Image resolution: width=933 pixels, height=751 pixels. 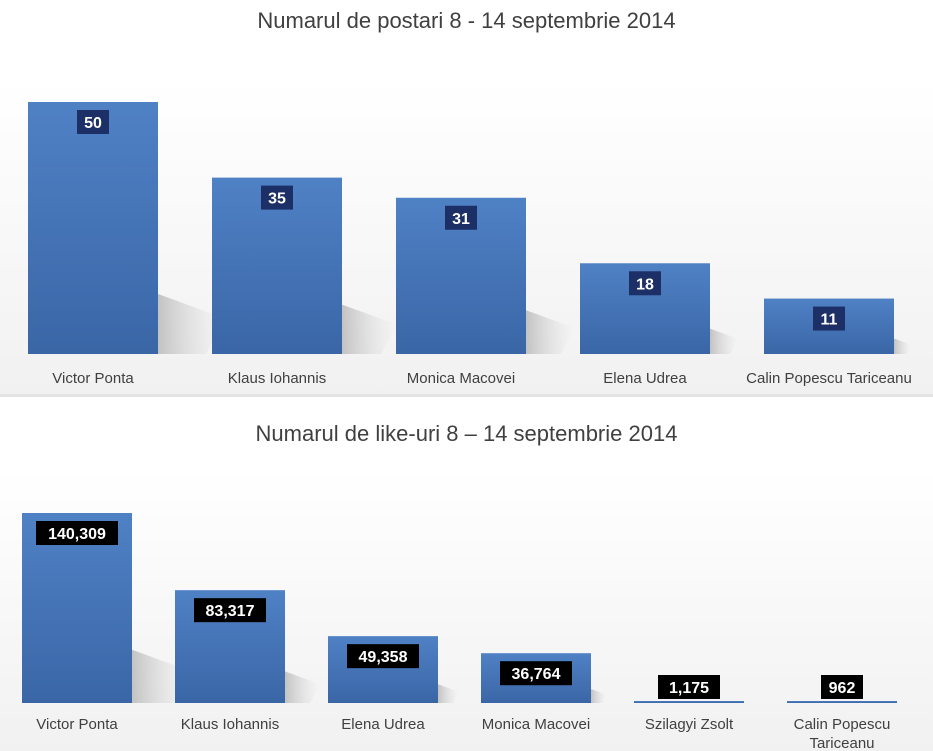 What do you see at coordinates (689, 724) in the screenshot?
I see `category-label: Szilagyi Zsolt` at bounding box center [689, 724].